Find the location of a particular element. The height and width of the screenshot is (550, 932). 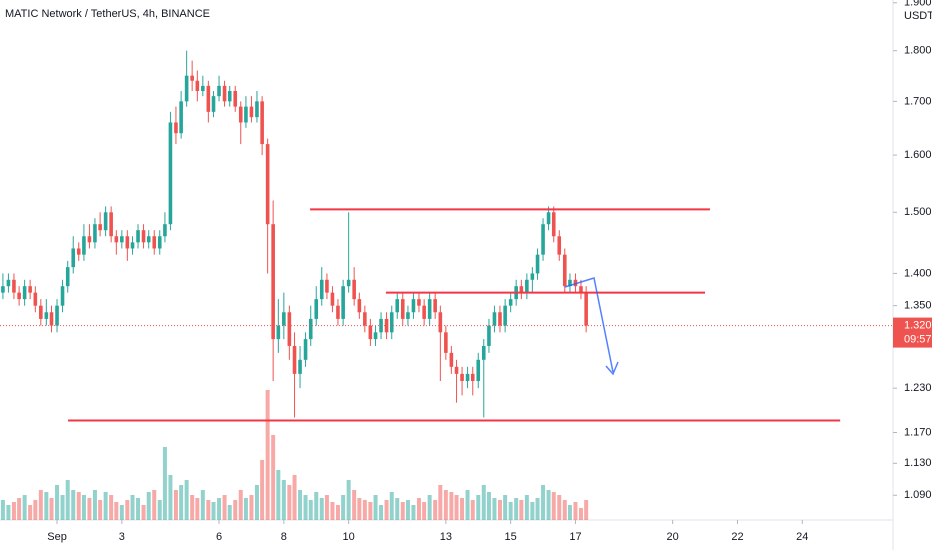

x-tick-label: 15 is located at coordinates (511, 537).